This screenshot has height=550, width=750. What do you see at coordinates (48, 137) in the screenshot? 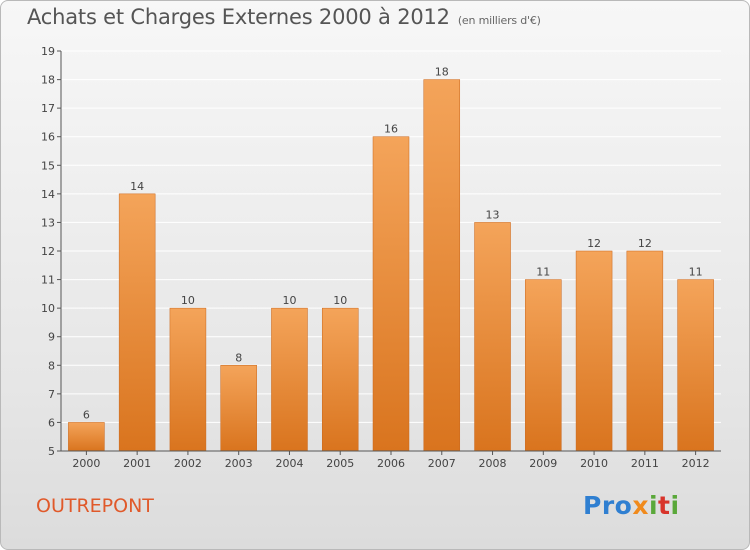
I see `y-tick-label: 16` at bounding box center [48, 137].